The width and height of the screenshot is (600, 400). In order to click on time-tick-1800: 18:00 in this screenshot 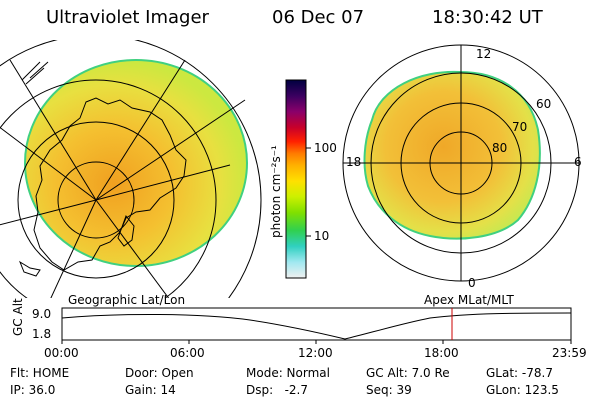, I will do `click(441, 353)`.